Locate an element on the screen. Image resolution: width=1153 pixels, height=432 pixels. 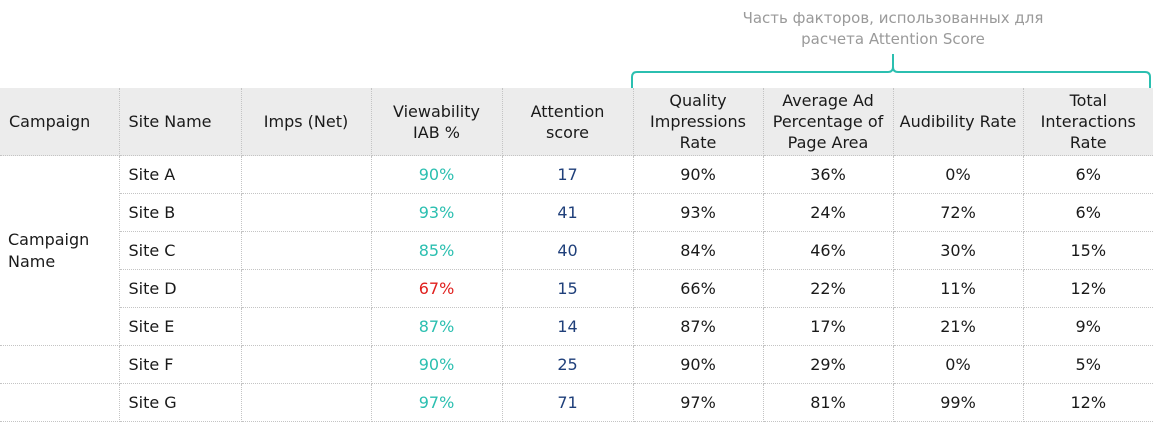
campaign-cell: Campaign Name is located at coordinates (60, 250).